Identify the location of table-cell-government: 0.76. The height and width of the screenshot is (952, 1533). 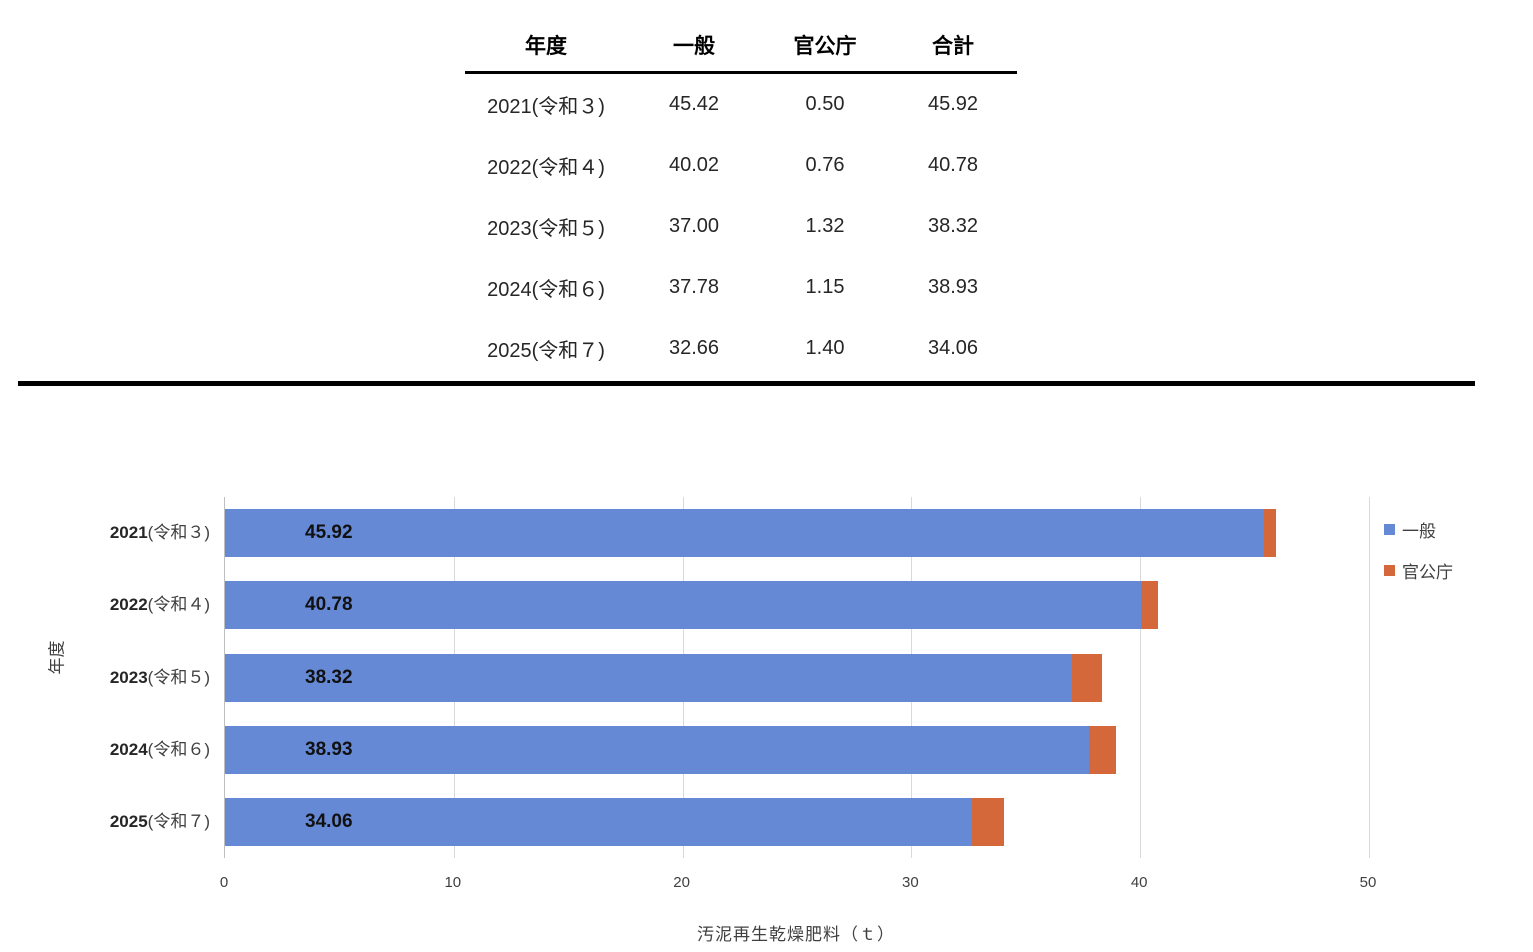
(825, 165).